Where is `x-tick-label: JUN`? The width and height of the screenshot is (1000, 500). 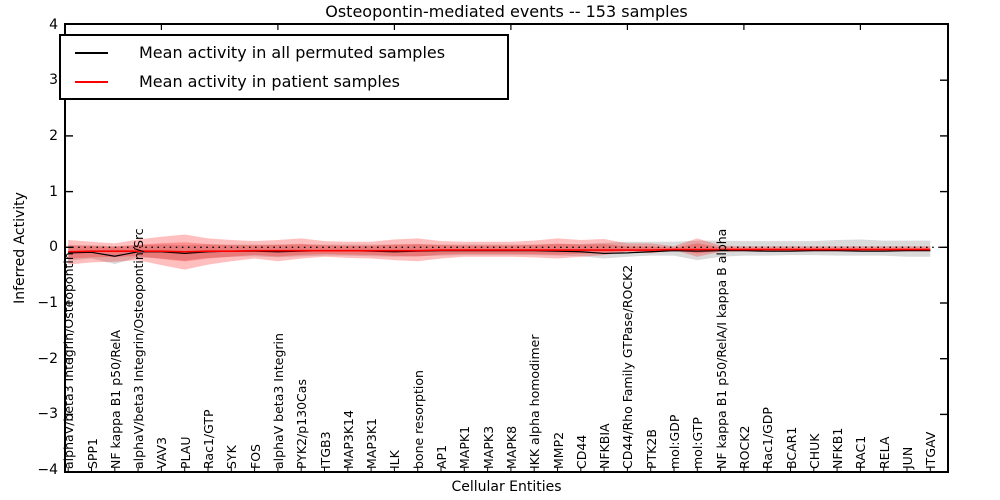
x-tick-label: JUN is located at coordinates (907, 457).